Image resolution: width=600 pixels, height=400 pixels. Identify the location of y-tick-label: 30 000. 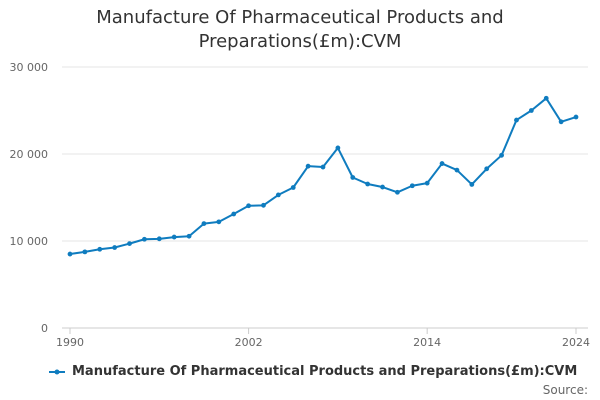
(29, 67).